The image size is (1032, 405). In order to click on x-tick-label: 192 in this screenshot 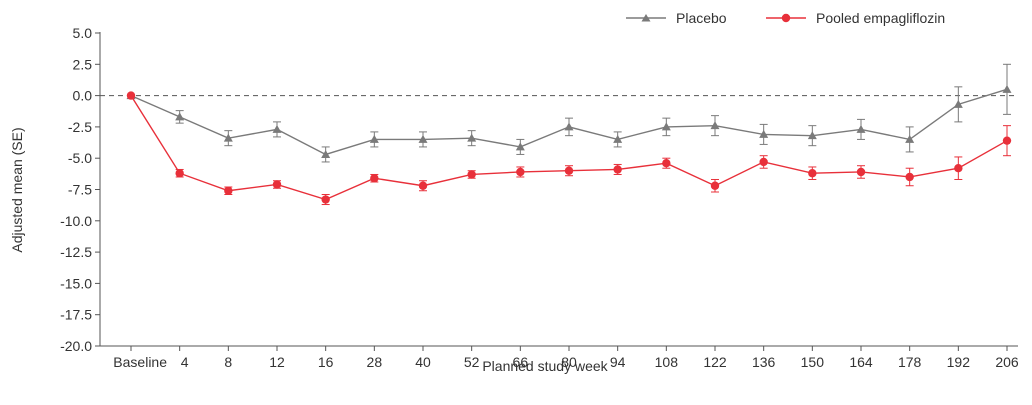, I will do `click(959, 362)`.